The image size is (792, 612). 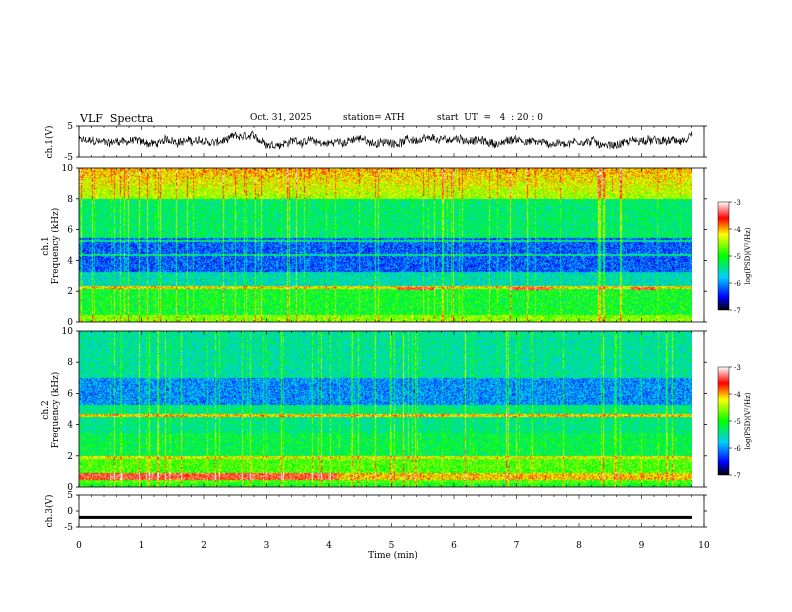 What do you see at coordinates (70, 488) in the screenshot?
I see `ch2-spec-ytick-label: 0` at bounding box center [70, 488].